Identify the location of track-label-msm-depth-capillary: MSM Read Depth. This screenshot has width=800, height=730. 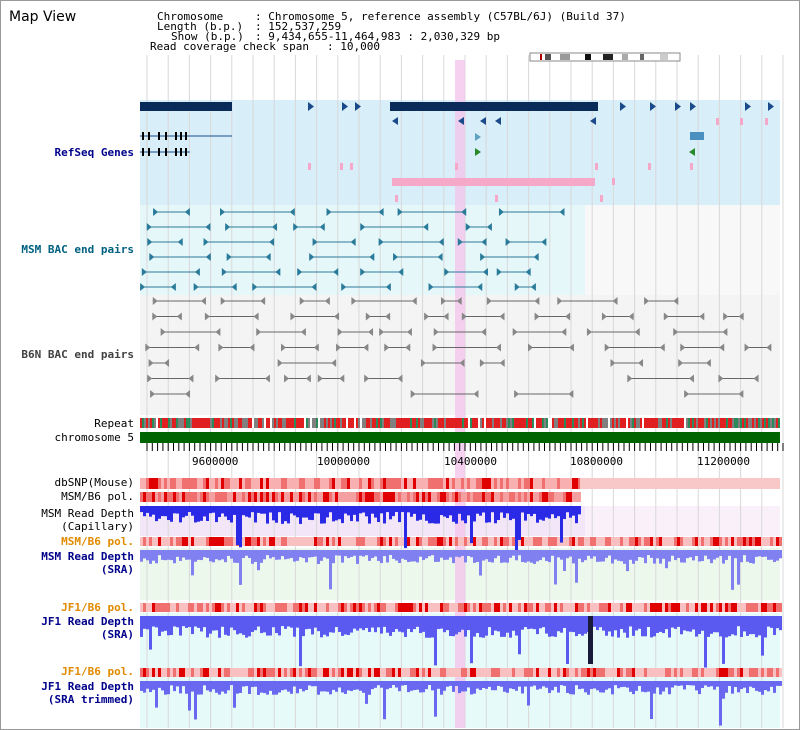
(87, 513).